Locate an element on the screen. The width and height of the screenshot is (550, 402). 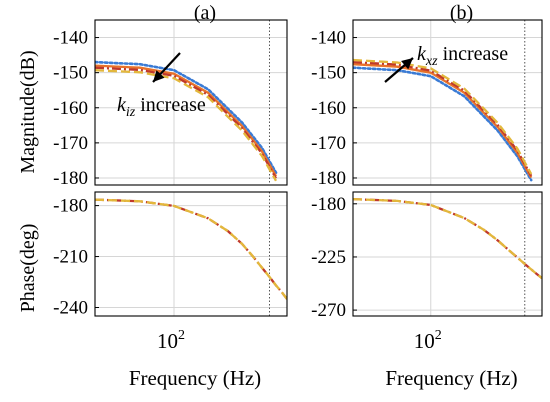
annotation-label: kiz increase is located at coordinates (161, 107).